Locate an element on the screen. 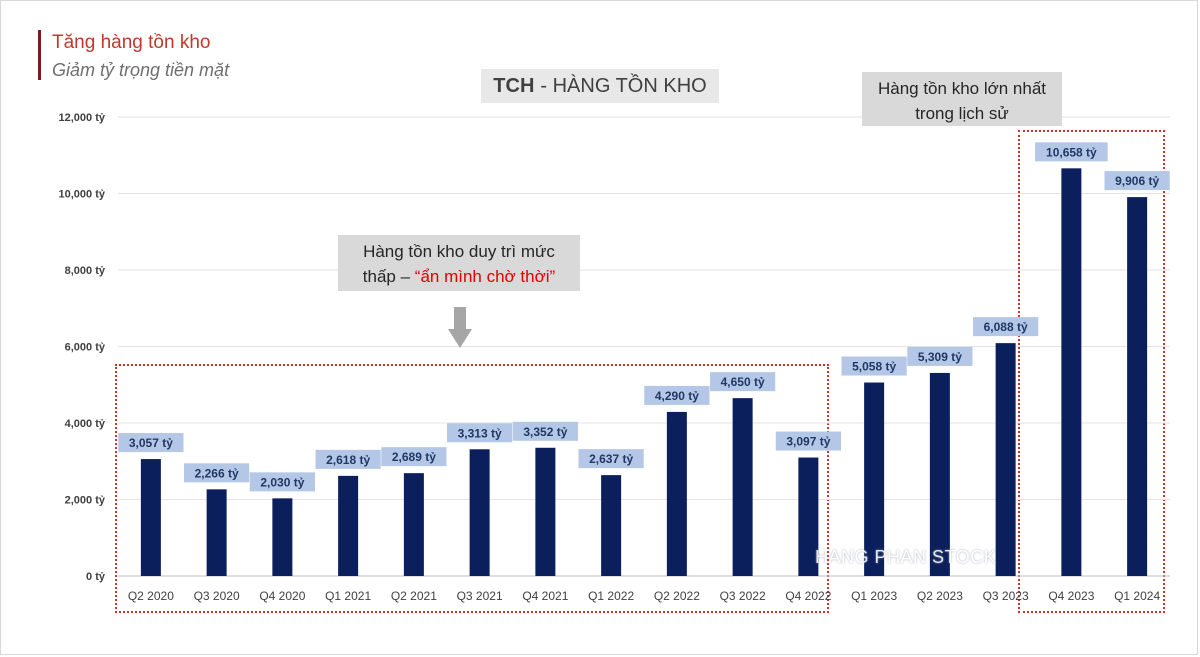 This screenshot has width=1200, height=657. x-tick-label: Q4 2020 is located at coordinates (282, 596).